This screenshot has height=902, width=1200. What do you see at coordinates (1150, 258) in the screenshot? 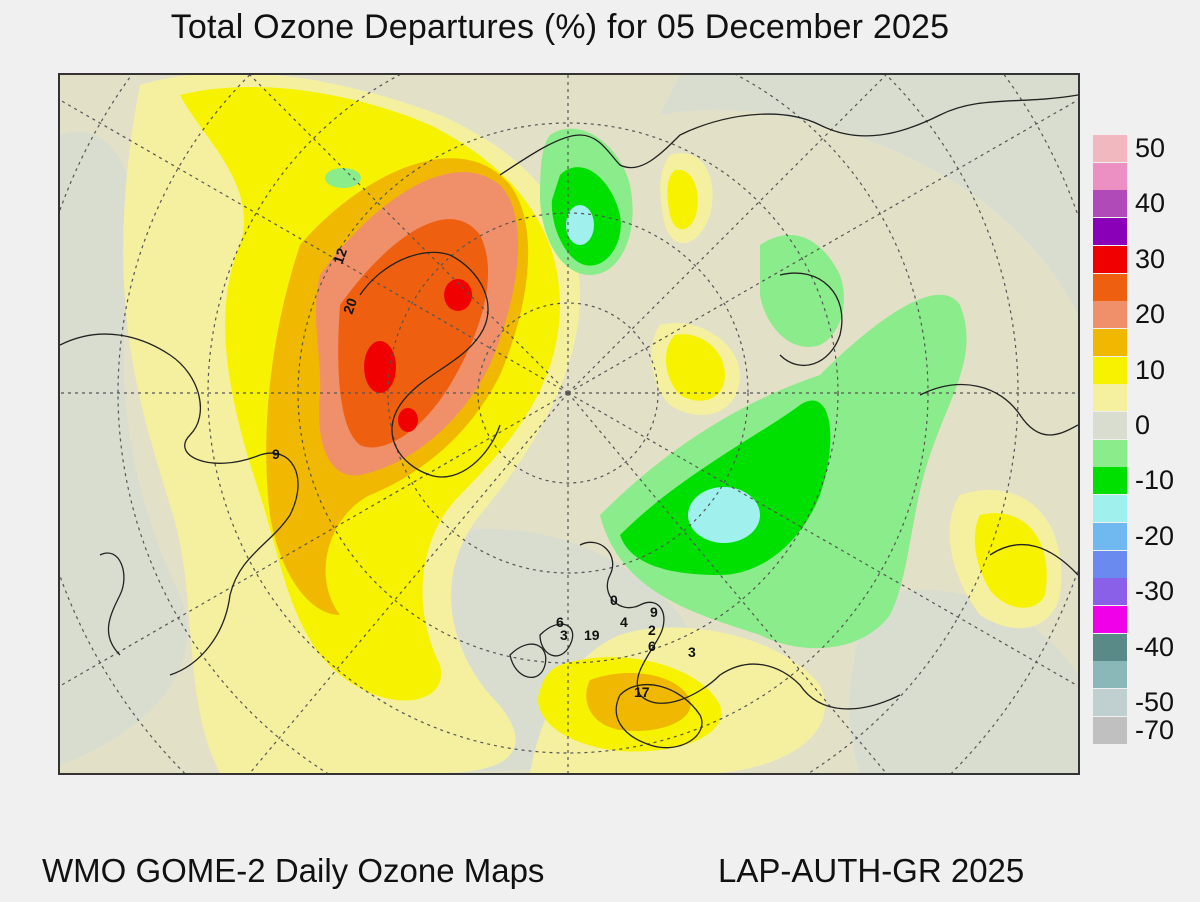
I see `legend-label: 30` at bounding box center [1150, 258].